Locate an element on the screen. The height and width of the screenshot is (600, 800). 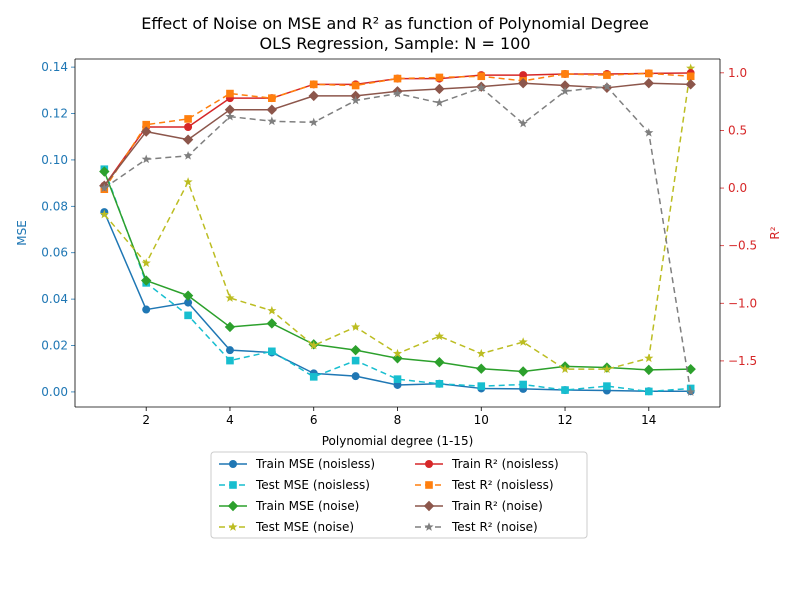
legend-entry: Test R² (noise) is located at coordinates (476, 527).